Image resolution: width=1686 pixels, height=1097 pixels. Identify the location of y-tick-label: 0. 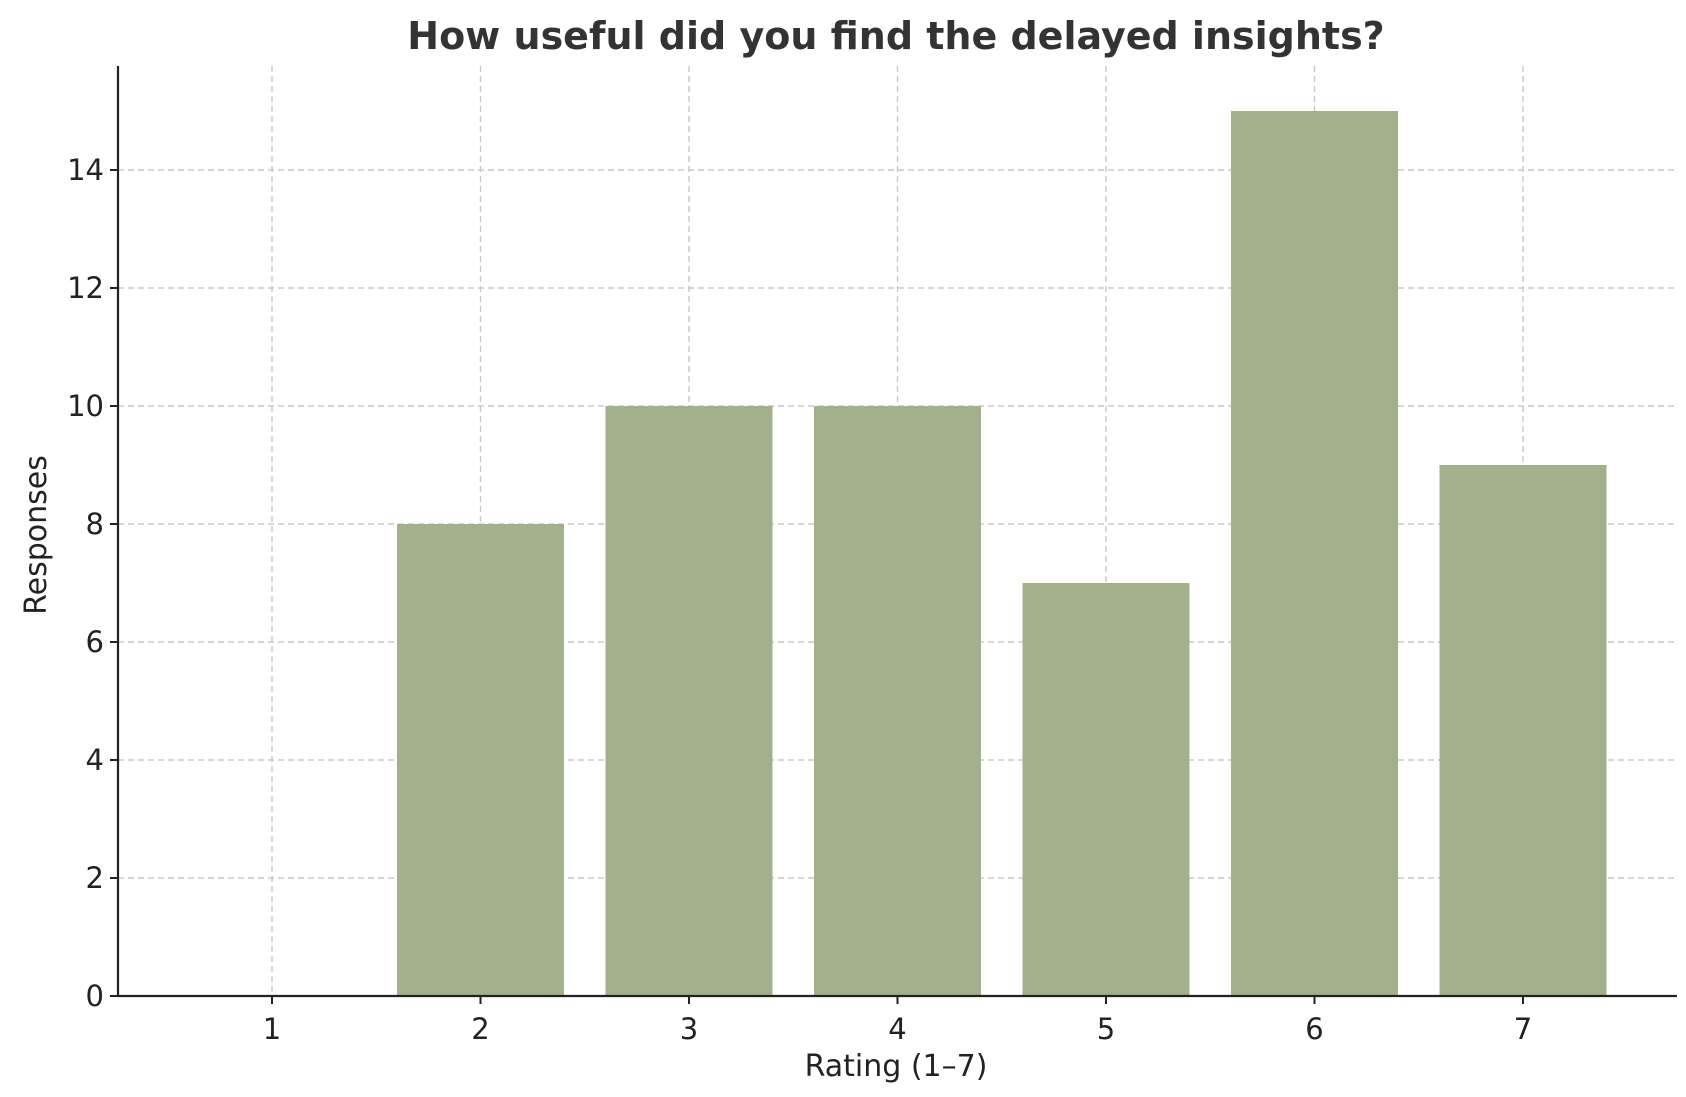
(95, 996).